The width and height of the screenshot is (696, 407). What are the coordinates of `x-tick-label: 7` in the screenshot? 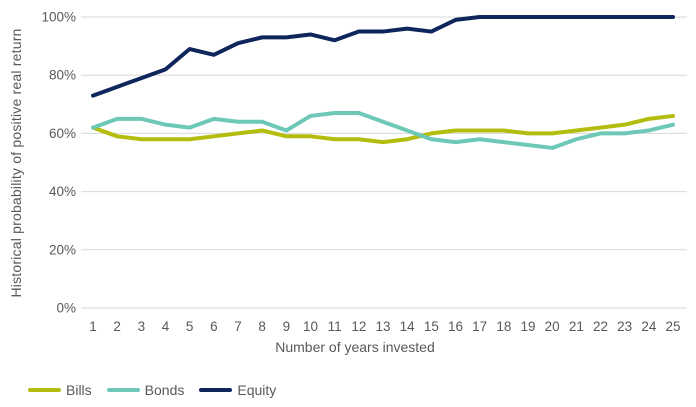 It's located at (238, 326).